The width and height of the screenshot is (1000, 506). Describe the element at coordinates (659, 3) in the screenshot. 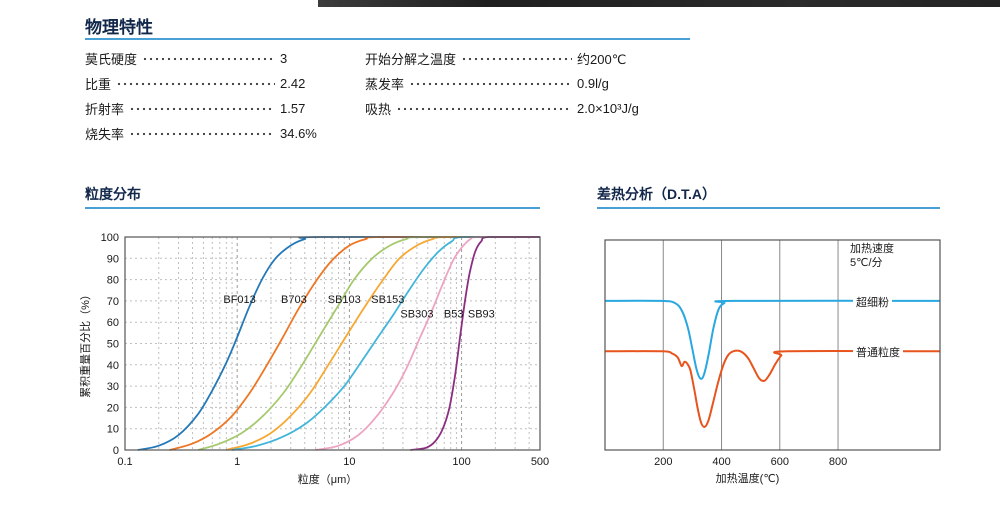

I see `top-edge-bar` at that location.